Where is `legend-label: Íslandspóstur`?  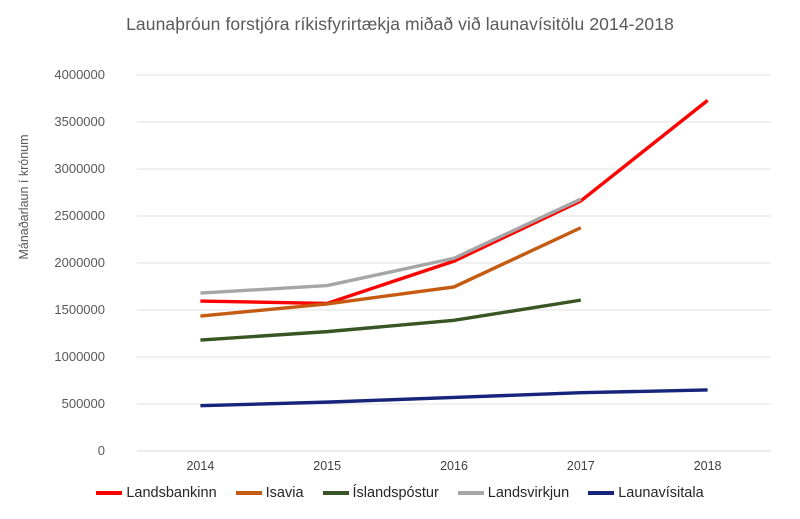
legend-label: Íslandspóstur is located at coordinates (395, 493).